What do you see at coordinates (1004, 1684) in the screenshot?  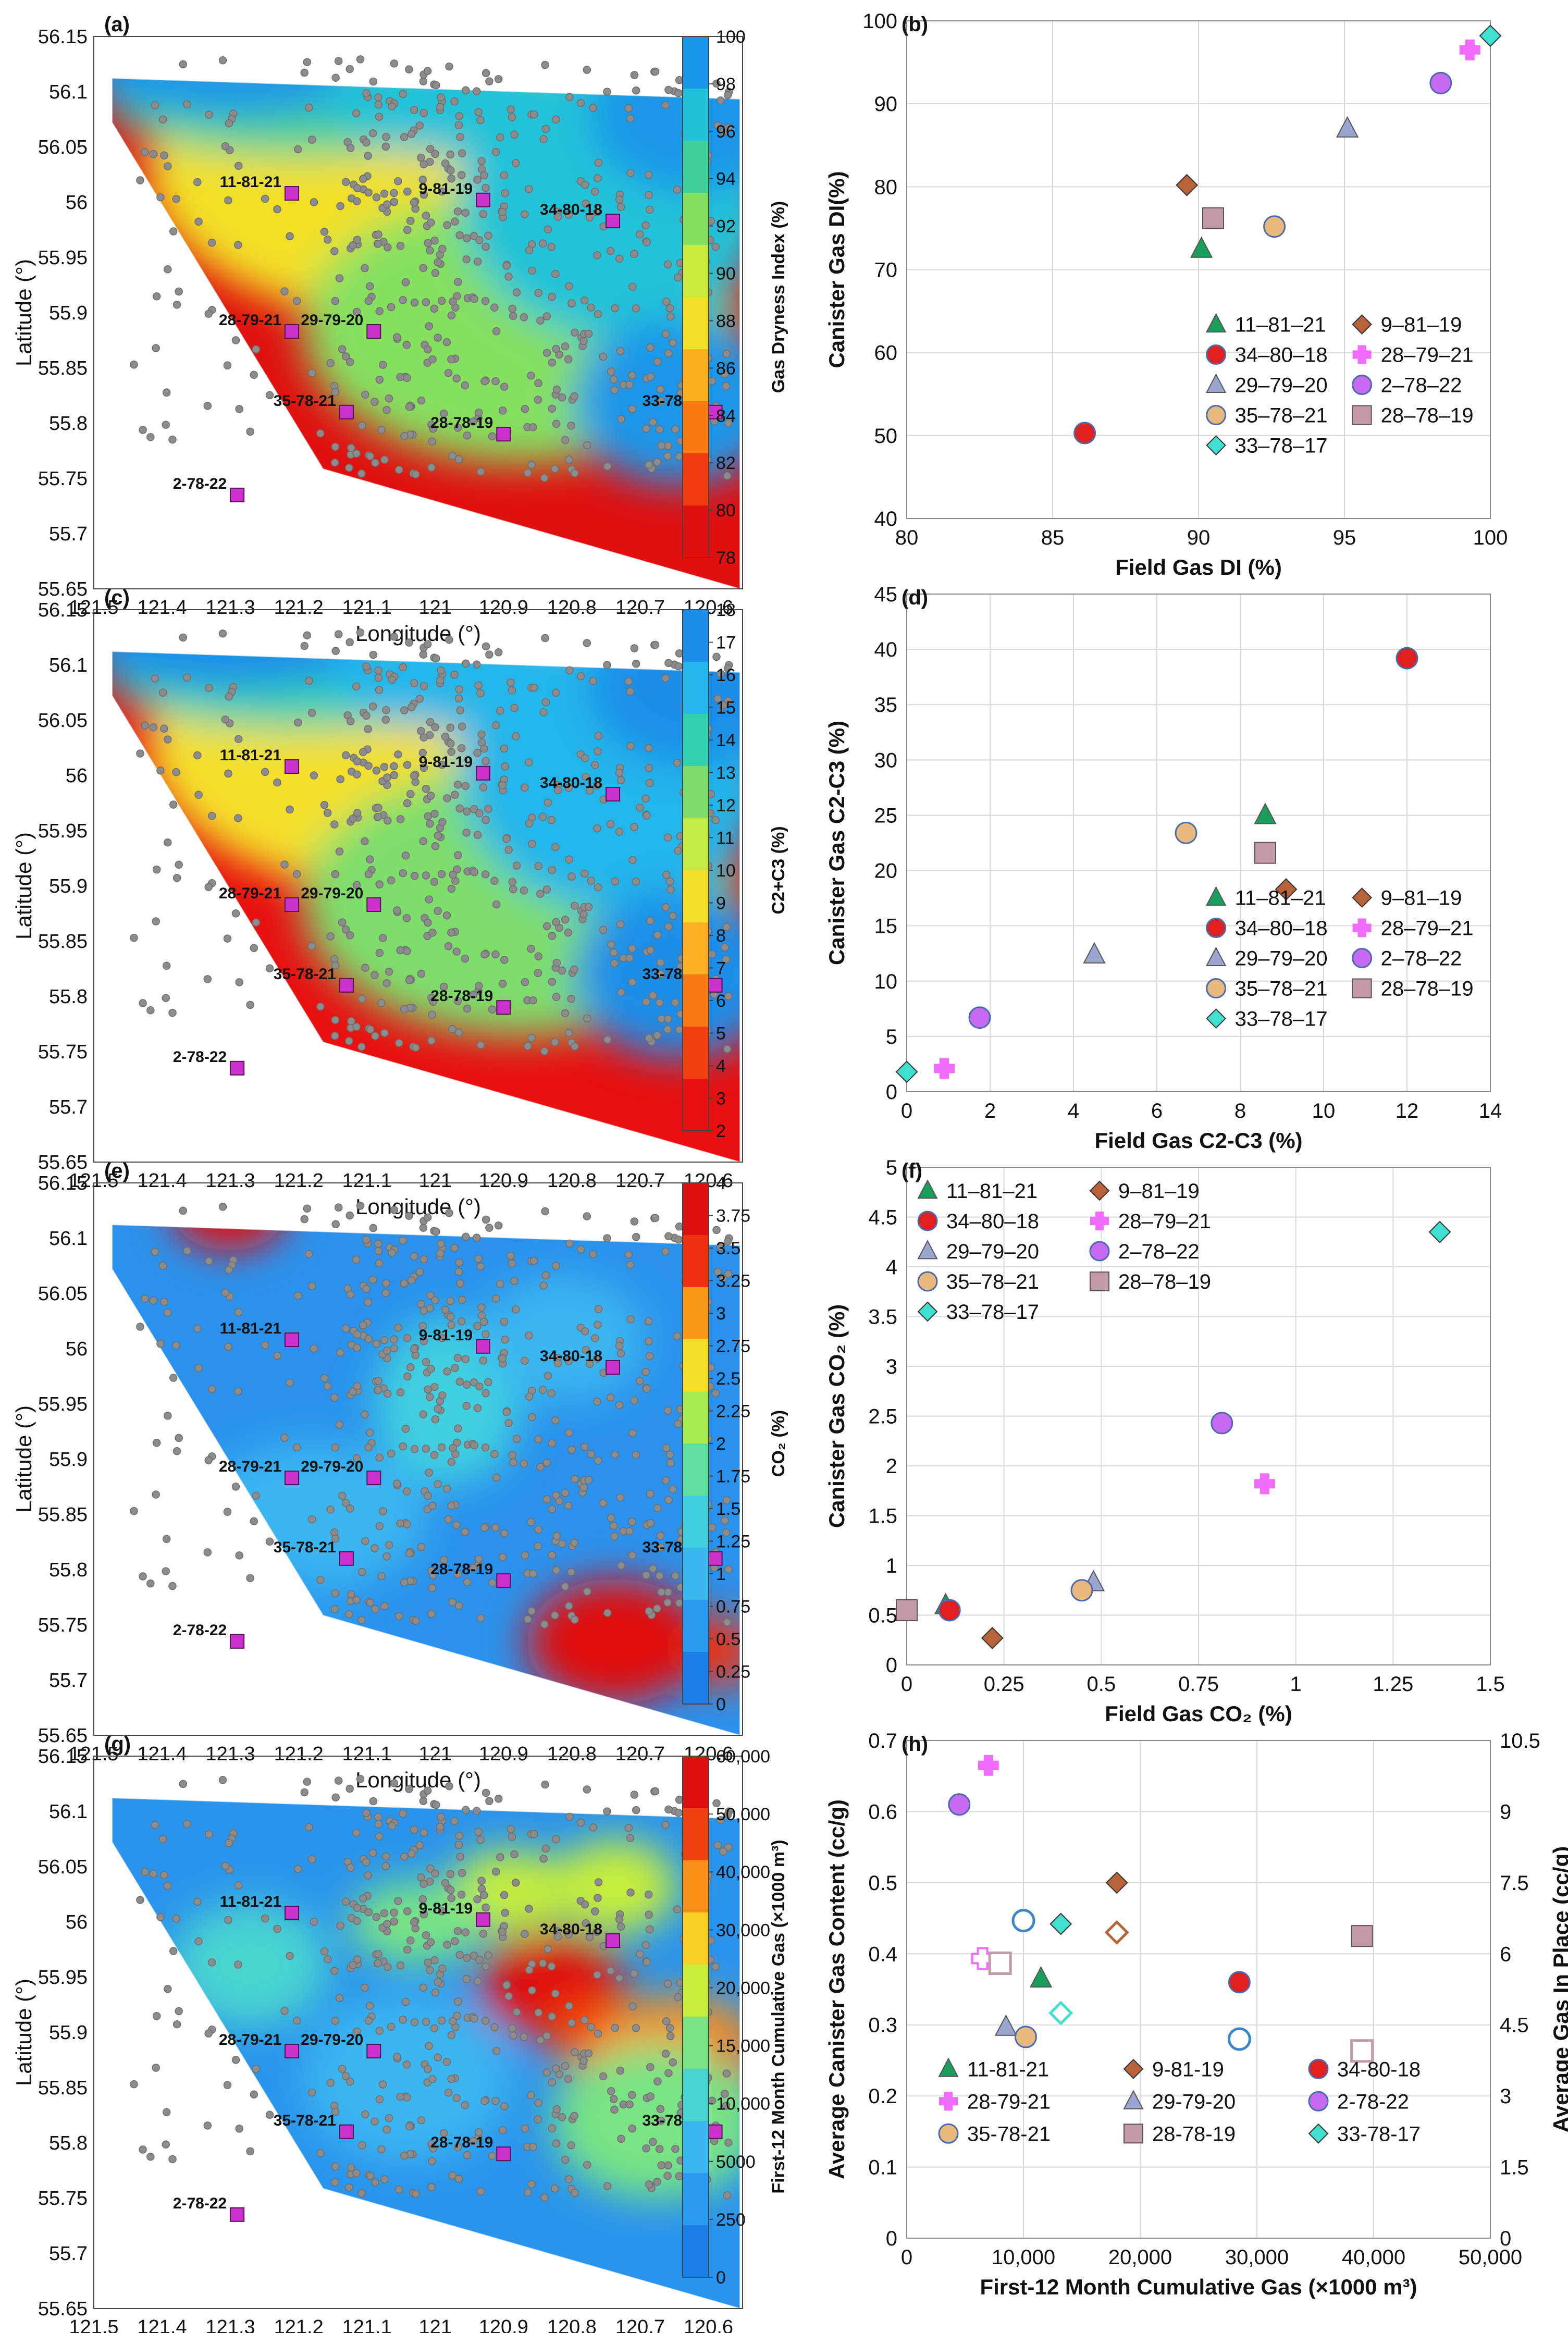 I see `x-tick-label: 0.25` at bounding box center [1004, 1684].